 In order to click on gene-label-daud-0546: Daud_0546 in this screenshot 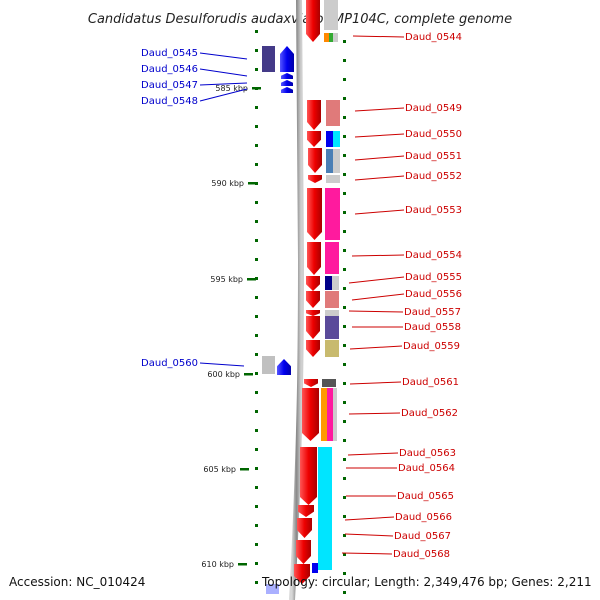, I will do `click(169, 69)`.